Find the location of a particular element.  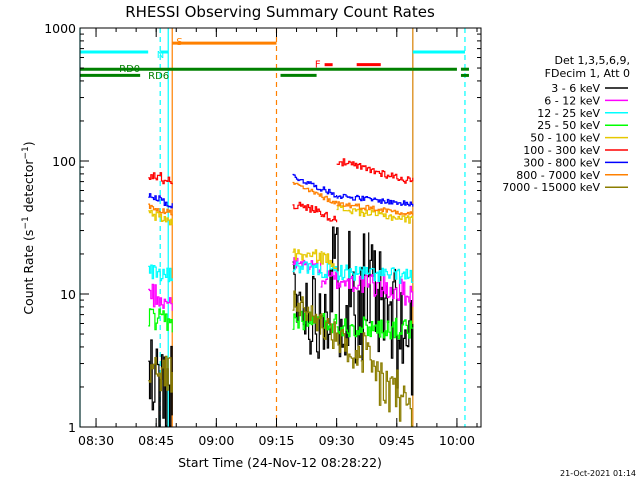

legend-entry-label: 800 - 7000 keV is located at coordinates (558, 175).